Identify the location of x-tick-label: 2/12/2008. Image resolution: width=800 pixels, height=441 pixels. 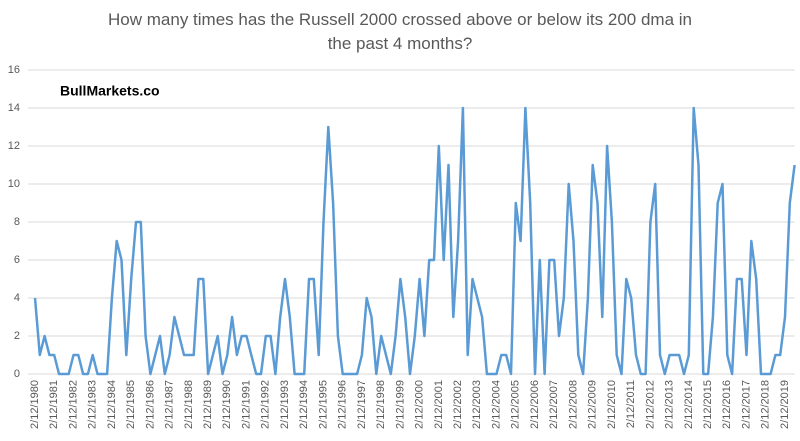
(573, 404).